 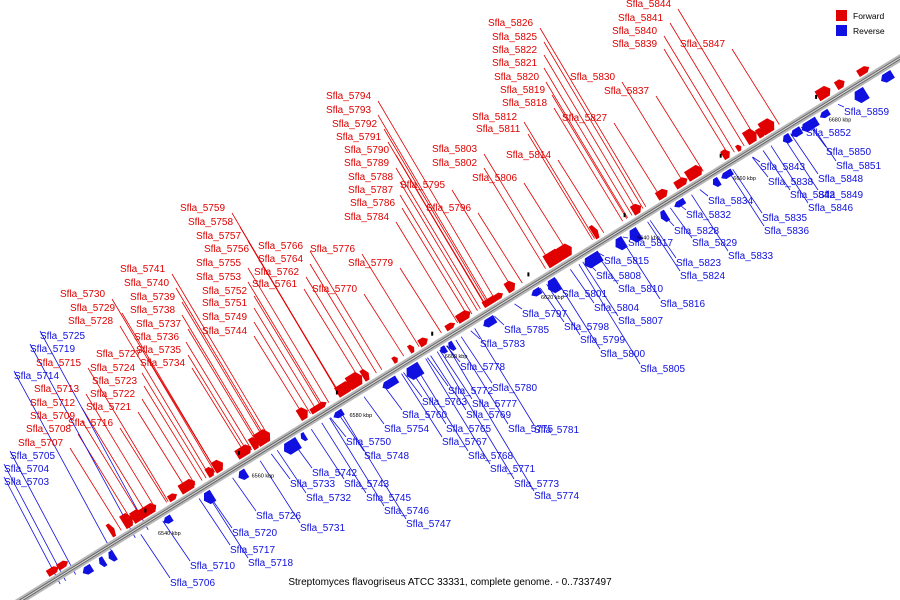 What do you see at coordinates (444, 402) in the screenshot?
I see `reverse-gene-label: Sfla_5763` at bounding box center [444, 402].